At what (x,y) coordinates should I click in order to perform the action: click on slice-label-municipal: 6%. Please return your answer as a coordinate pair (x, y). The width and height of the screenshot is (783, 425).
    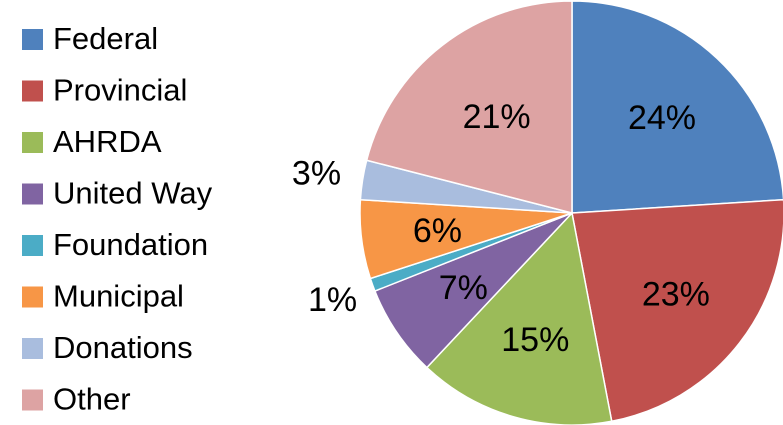
    Looking at the image, I should click on (437, 231).